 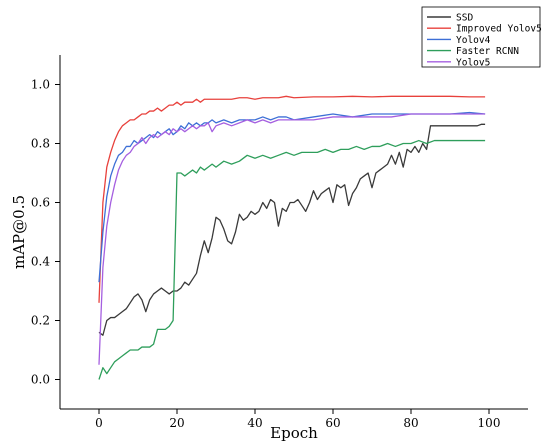 What do you see at coordinates (487, 51) in the screenshot?
I see `legend-label-4: Faster RCNN` at bounding box center [487, 51].